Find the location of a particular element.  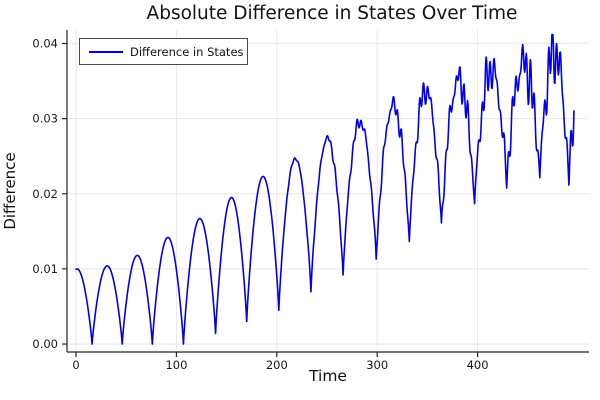

legend-label: Difference in States is located at coordinates (187, 51).